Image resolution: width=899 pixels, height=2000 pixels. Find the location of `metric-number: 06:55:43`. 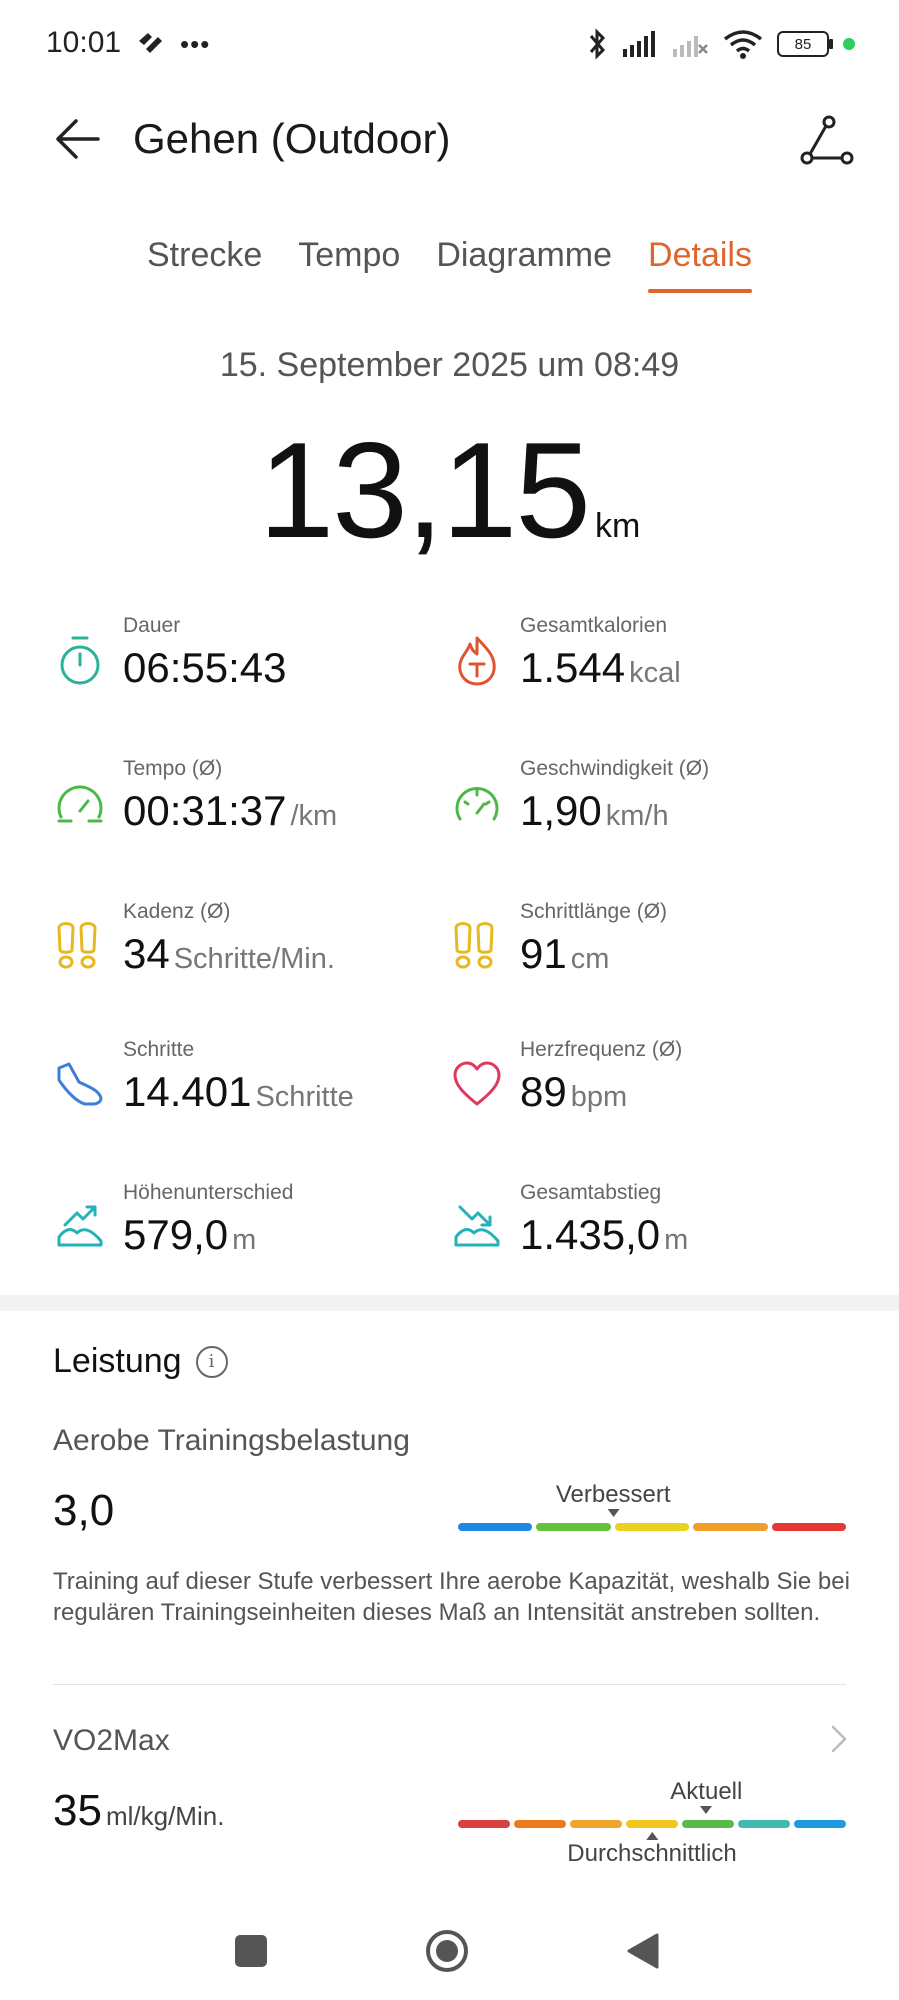

metric-number: 06:55:43 is located at coordinates (205, 667).